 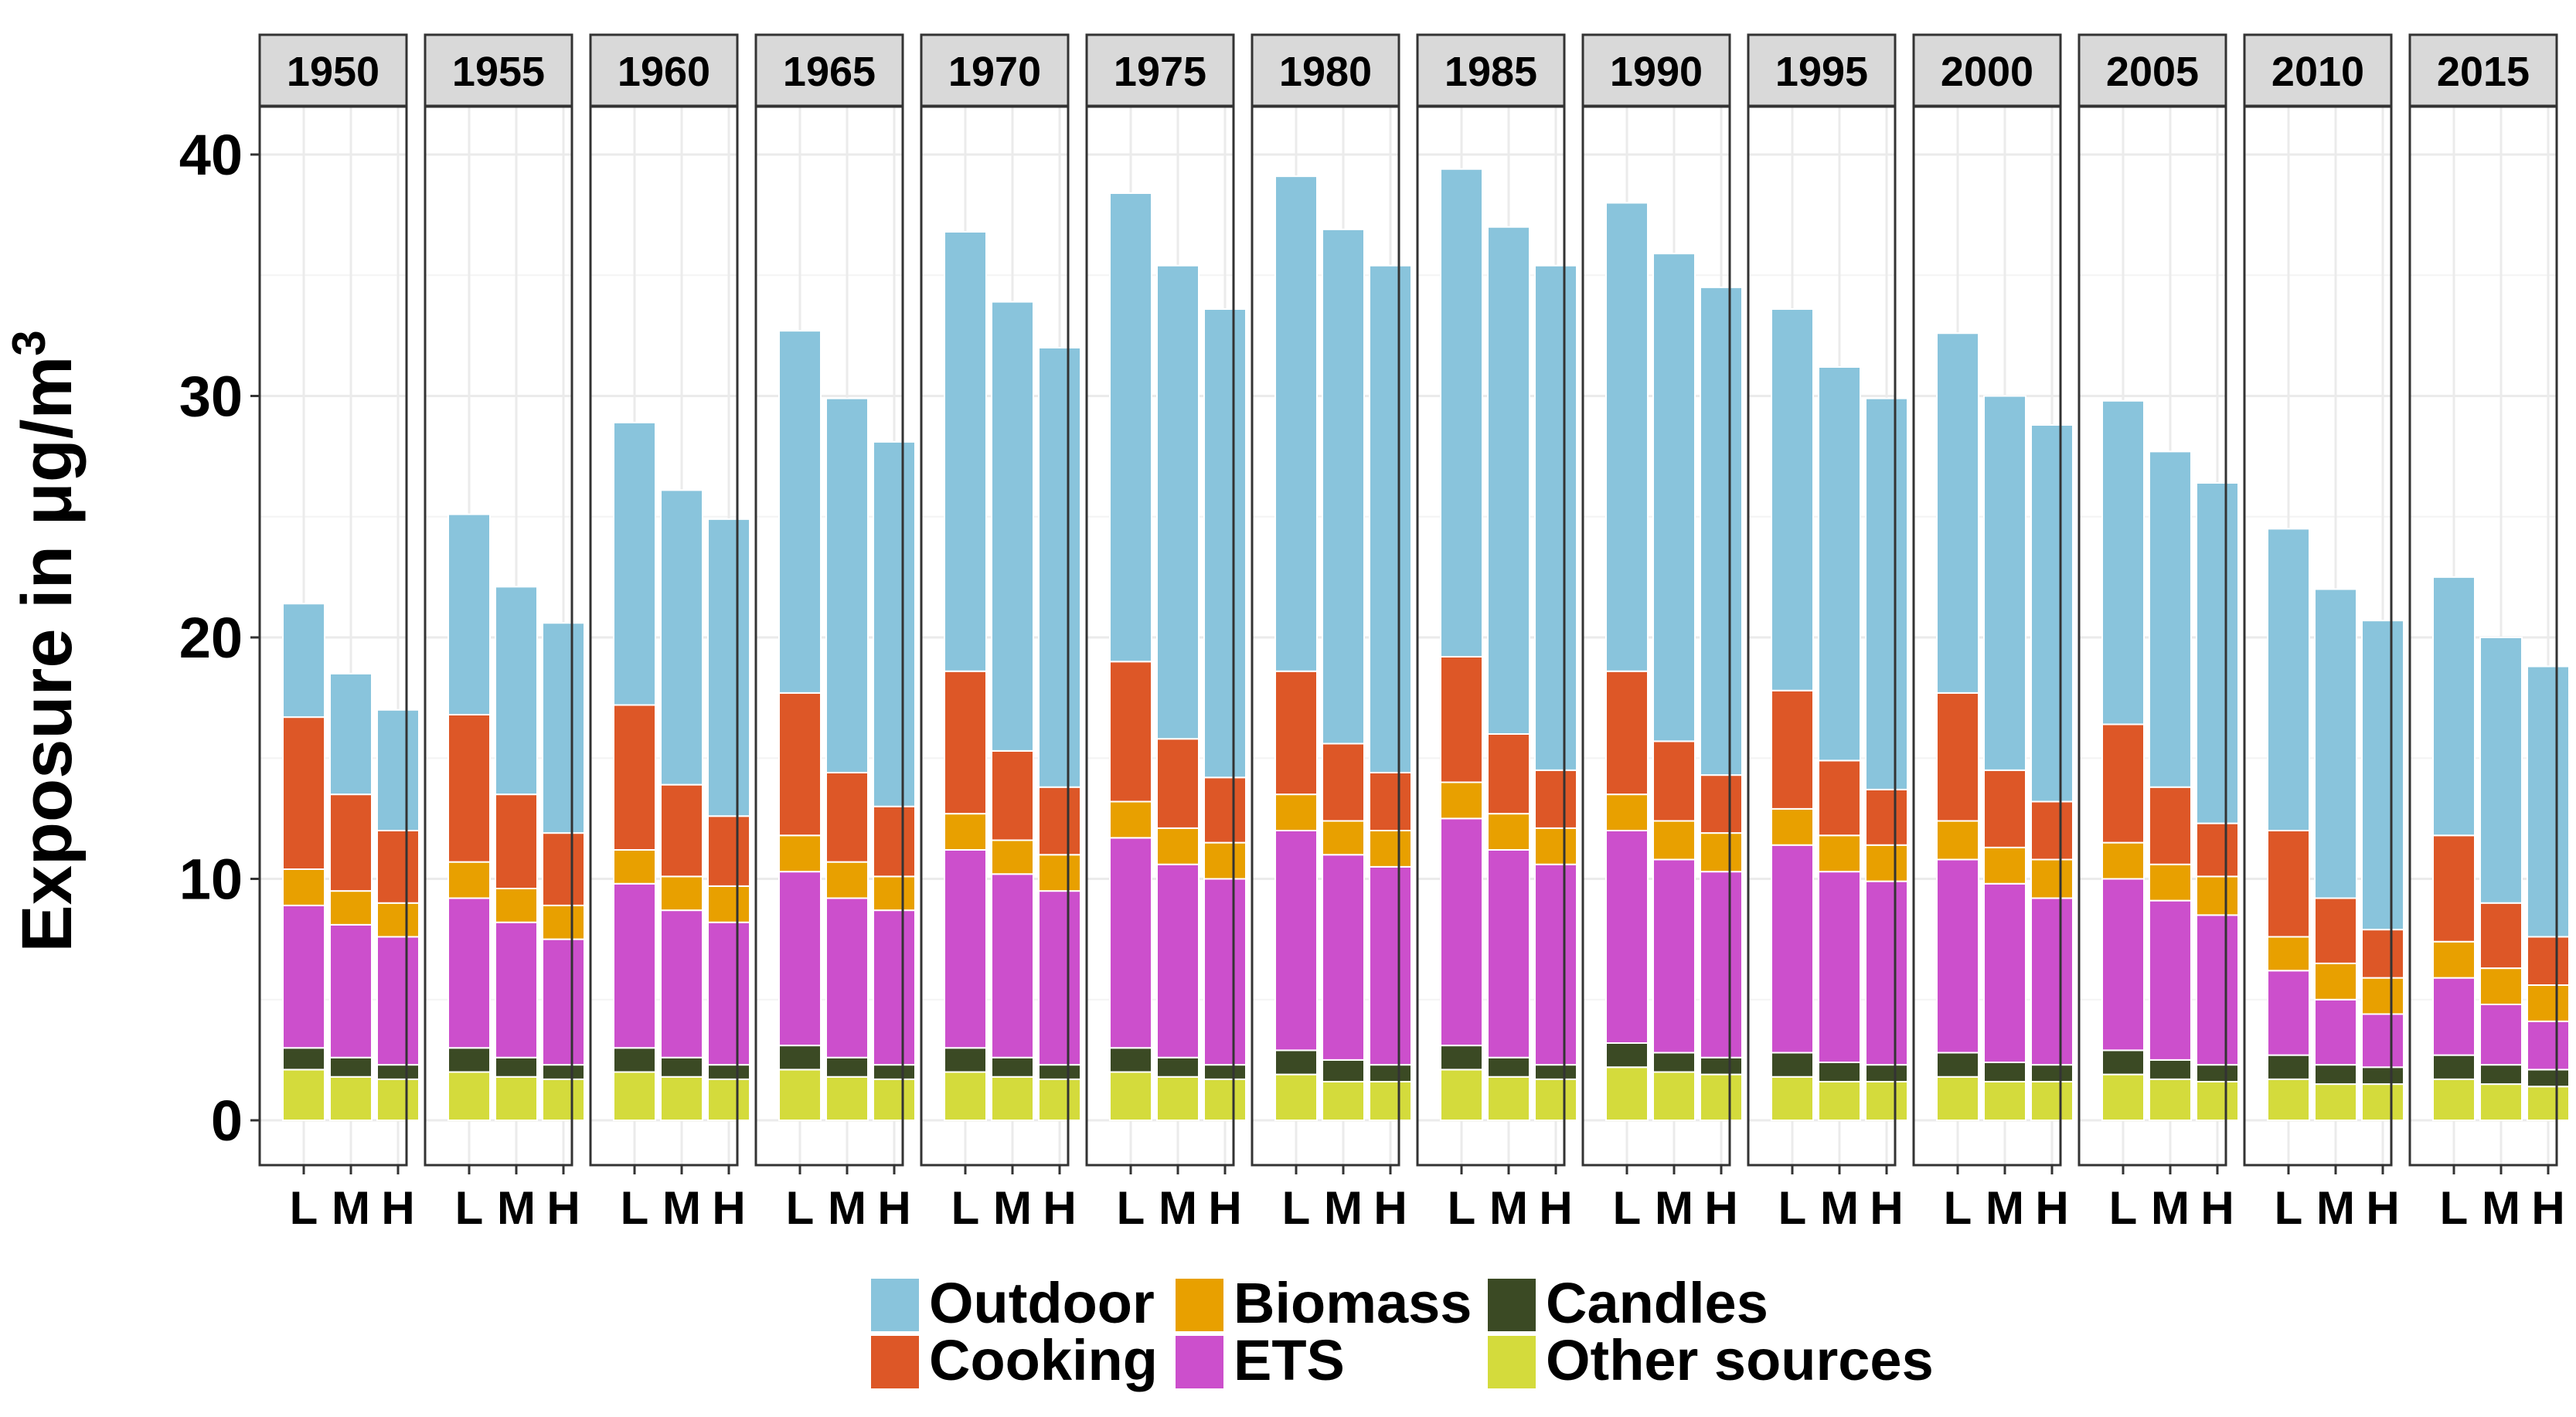 What do you see at coordinates (634, 965) in the screenshot?
I see `bar-segment-ets-1960-L` at bounding box center [634, 965].